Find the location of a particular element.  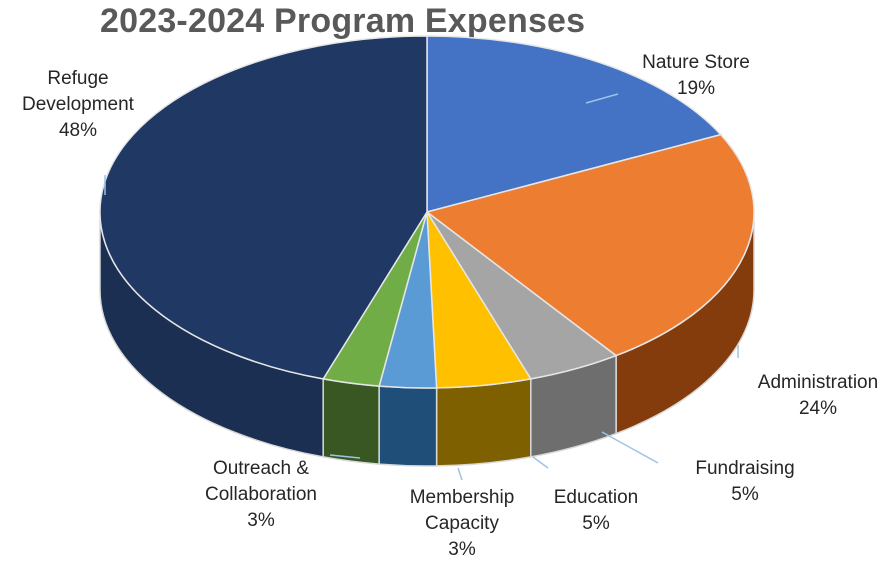

data-label-category: Capacity is located at coordinates (462, 523).